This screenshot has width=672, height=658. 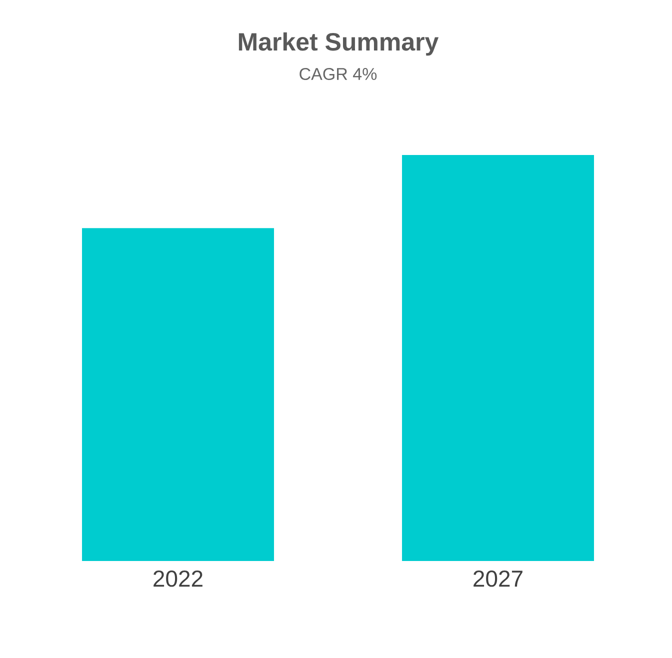 I want to click on x-tick-label: 2027, so click(x=498, y=578).